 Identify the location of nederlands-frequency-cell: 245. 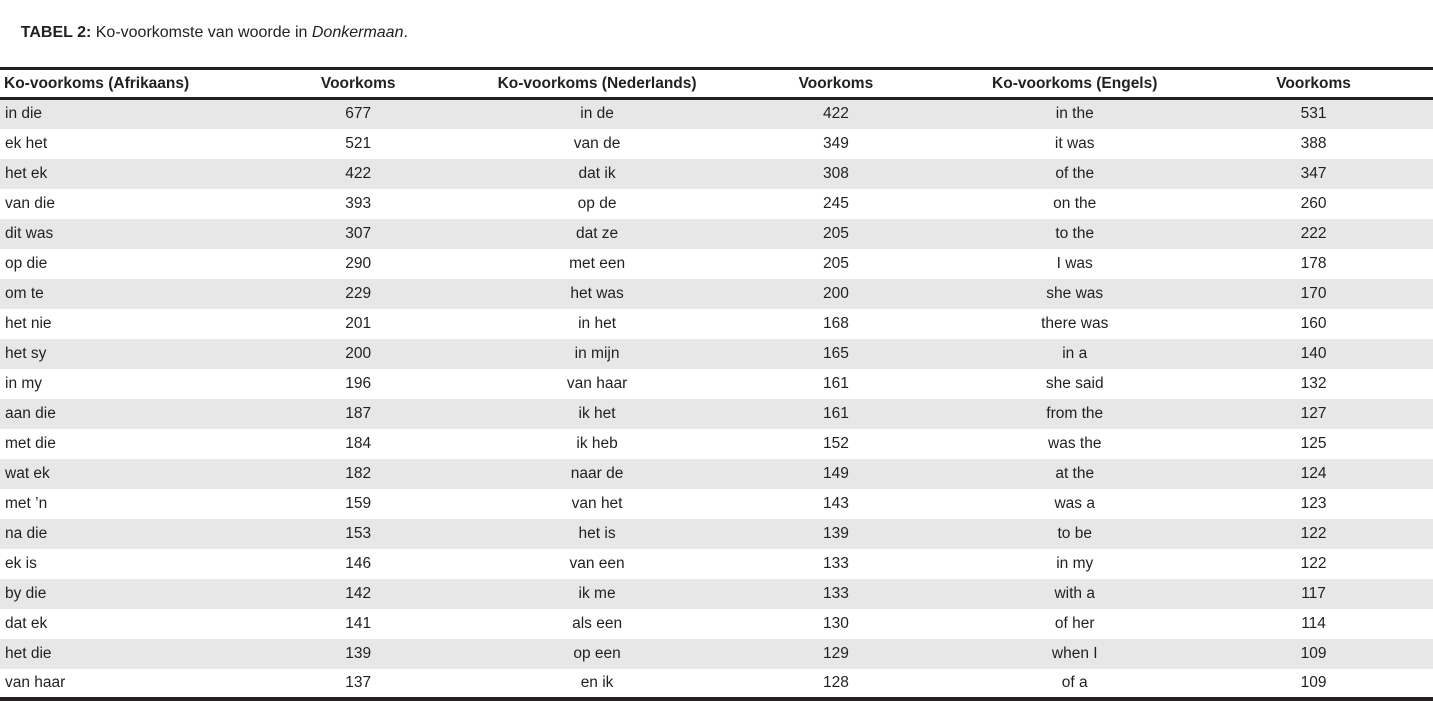
(836, 203).